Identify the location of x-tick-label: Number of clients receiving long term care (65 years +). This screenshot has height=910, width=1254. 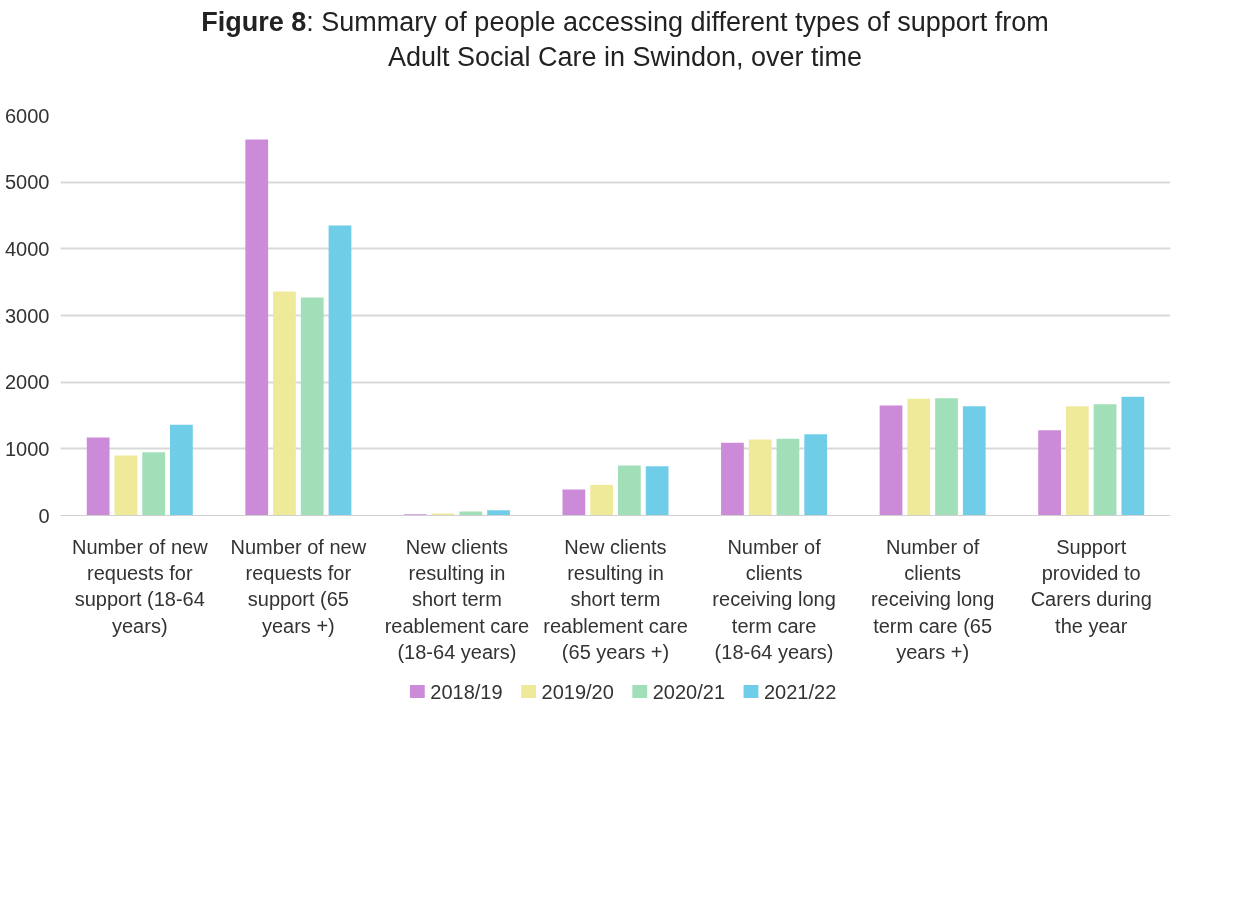
(932, 599).